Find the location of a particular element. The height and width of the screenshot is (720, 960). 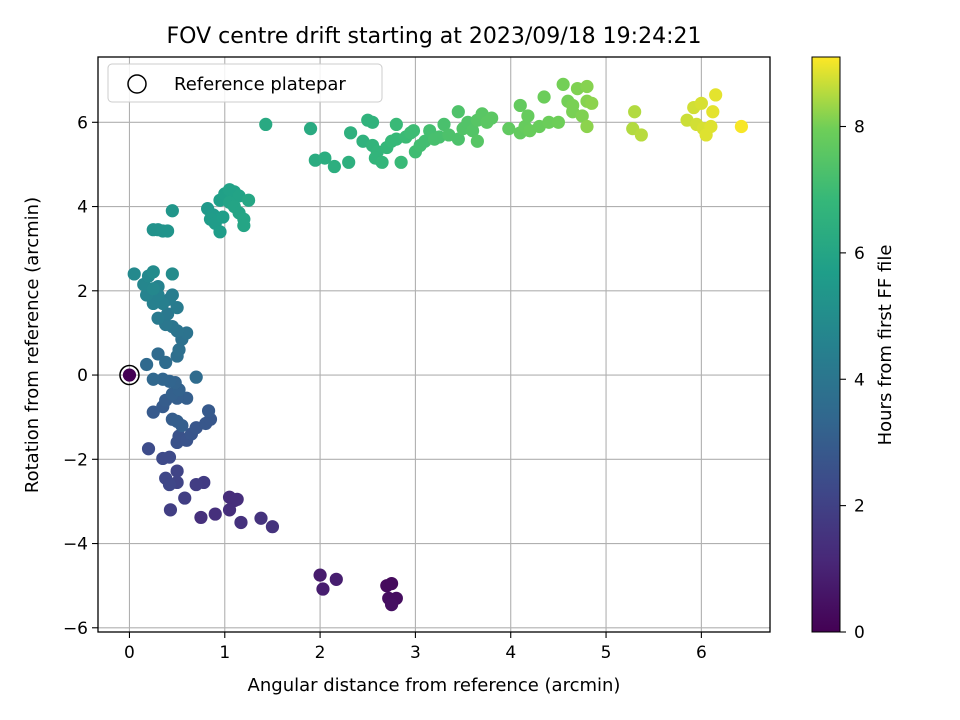

y-tick-label: 0 is located at coordinates (82, 376).